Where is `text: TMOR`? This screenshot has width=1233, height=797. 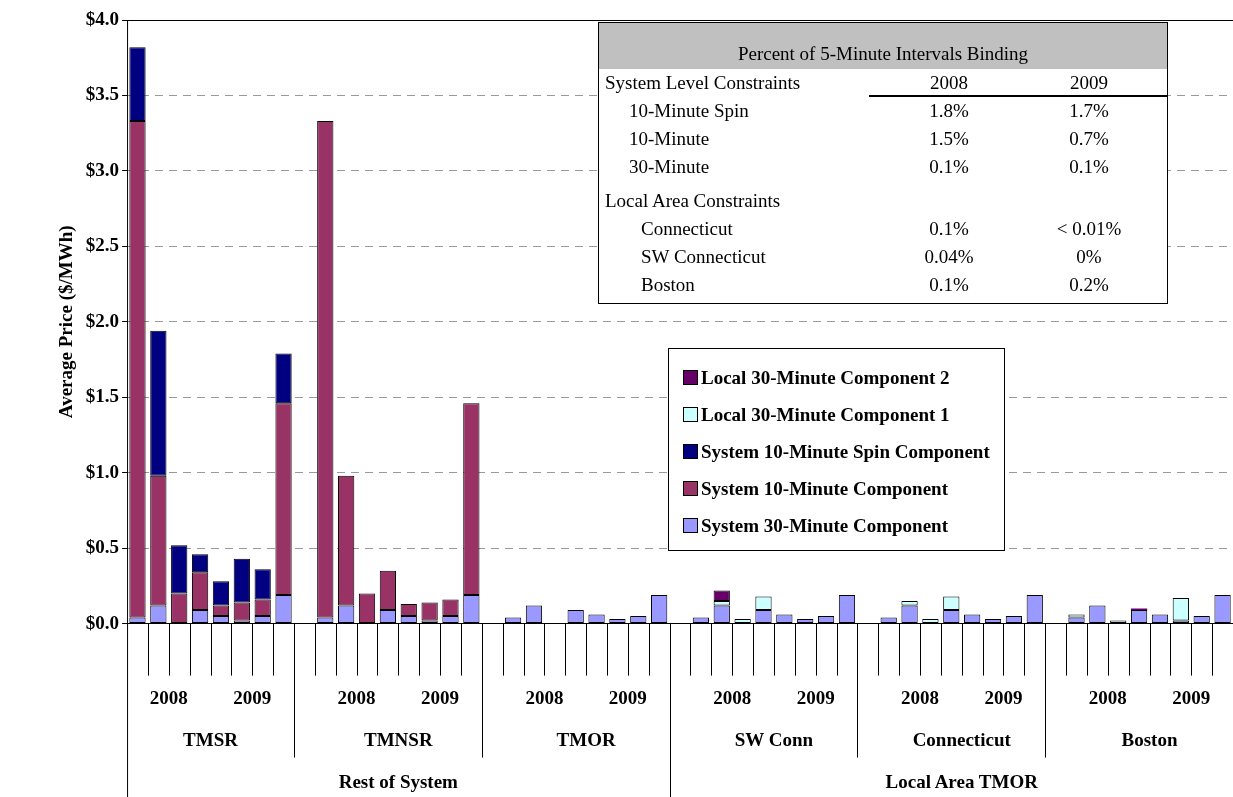 text: TMOR is located at coordinates (586, 739).